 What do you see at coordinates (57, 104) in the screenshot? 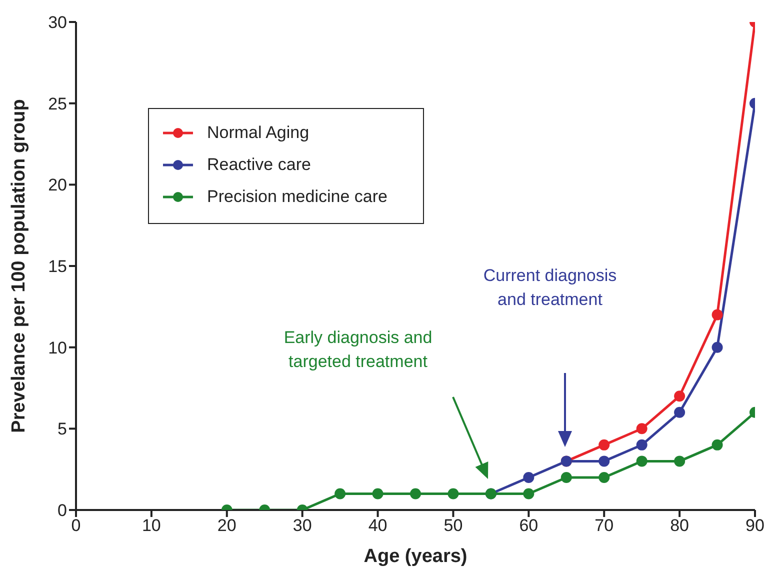
I see `y-tick-label: 25` at bounding box center [57, 104].